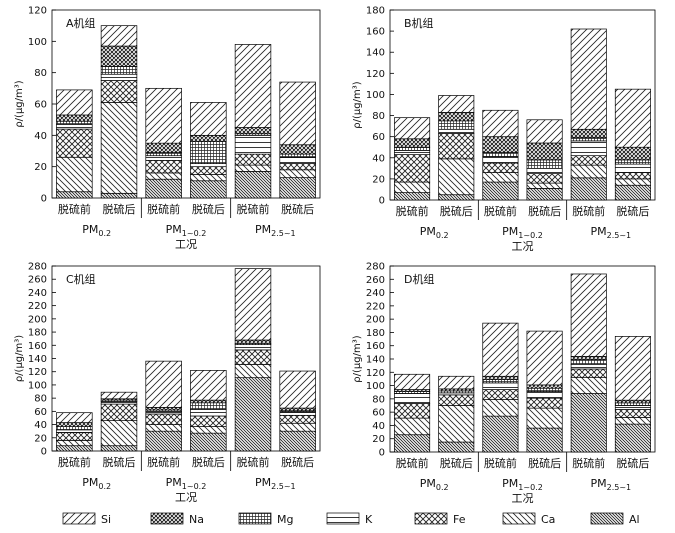  What do you see at coordinates (37, 267) in the screenshot?
I see `y-tick-label: 280` at bounding box center [37, 267].